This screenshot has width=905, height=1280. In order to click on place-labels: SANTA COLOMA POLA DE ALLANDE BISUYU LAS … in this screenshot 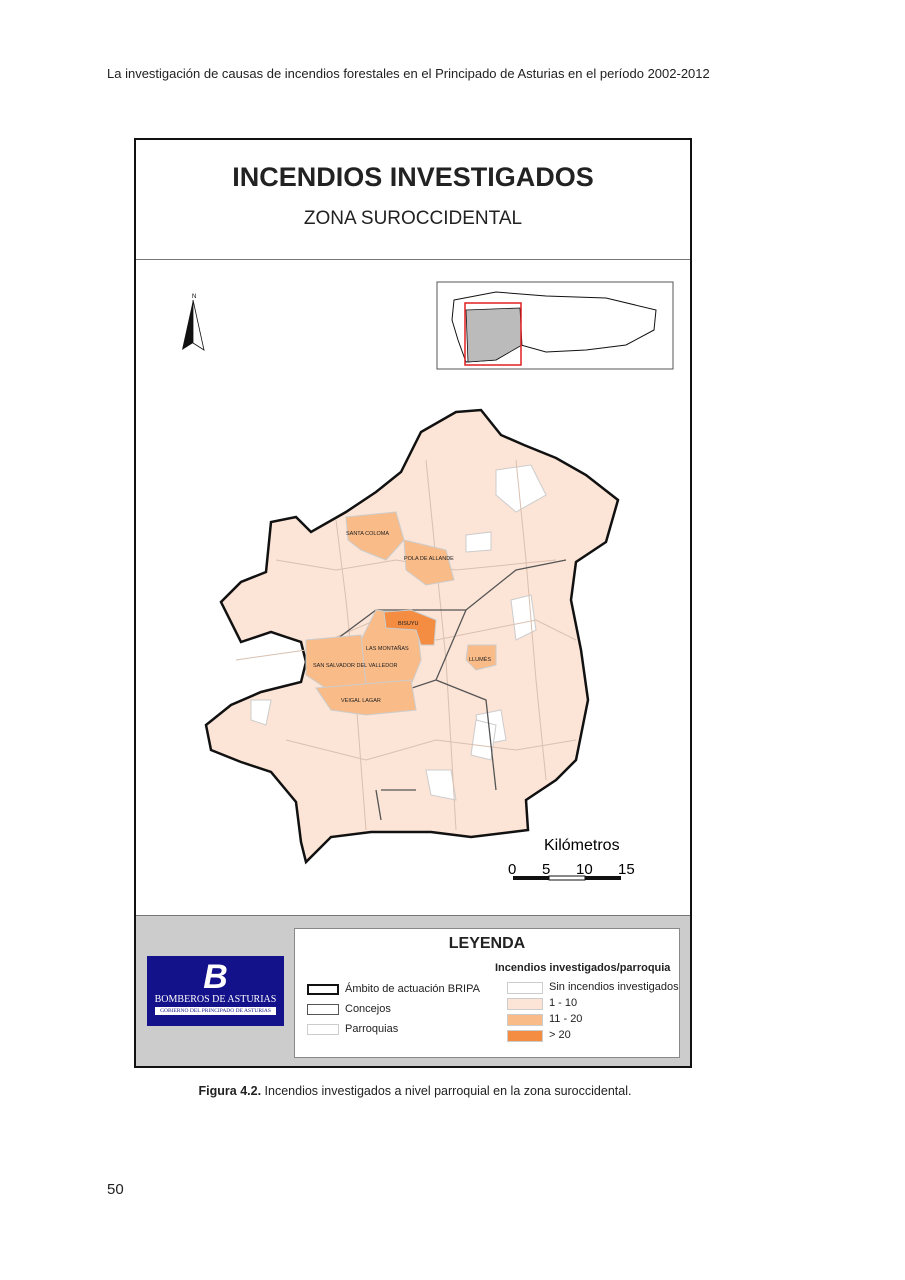, I will do `click(402, 617)`.